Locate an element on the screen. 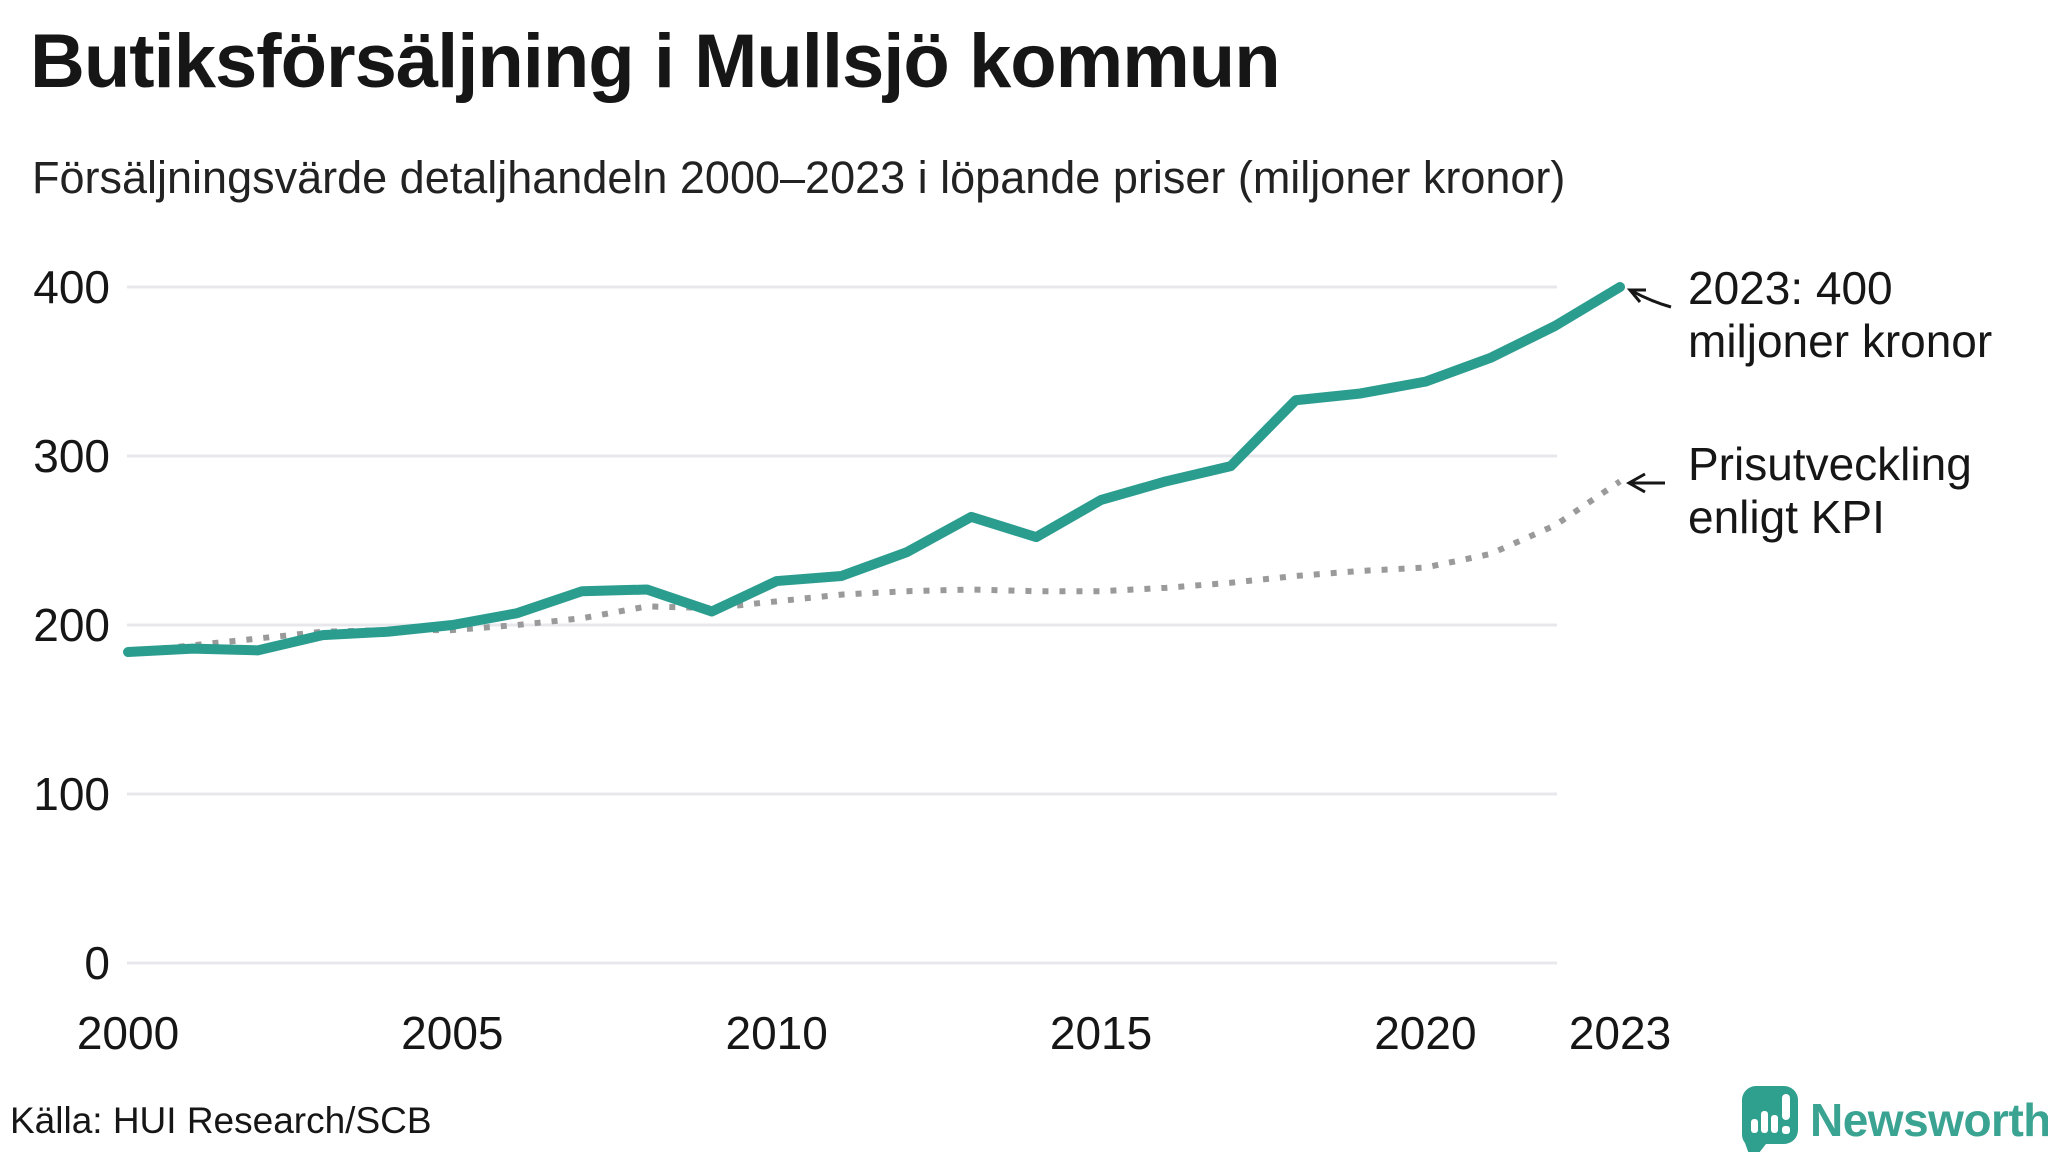  newsworthy-logo-text: Newsworthy is located at coordinates (1929, 1120).